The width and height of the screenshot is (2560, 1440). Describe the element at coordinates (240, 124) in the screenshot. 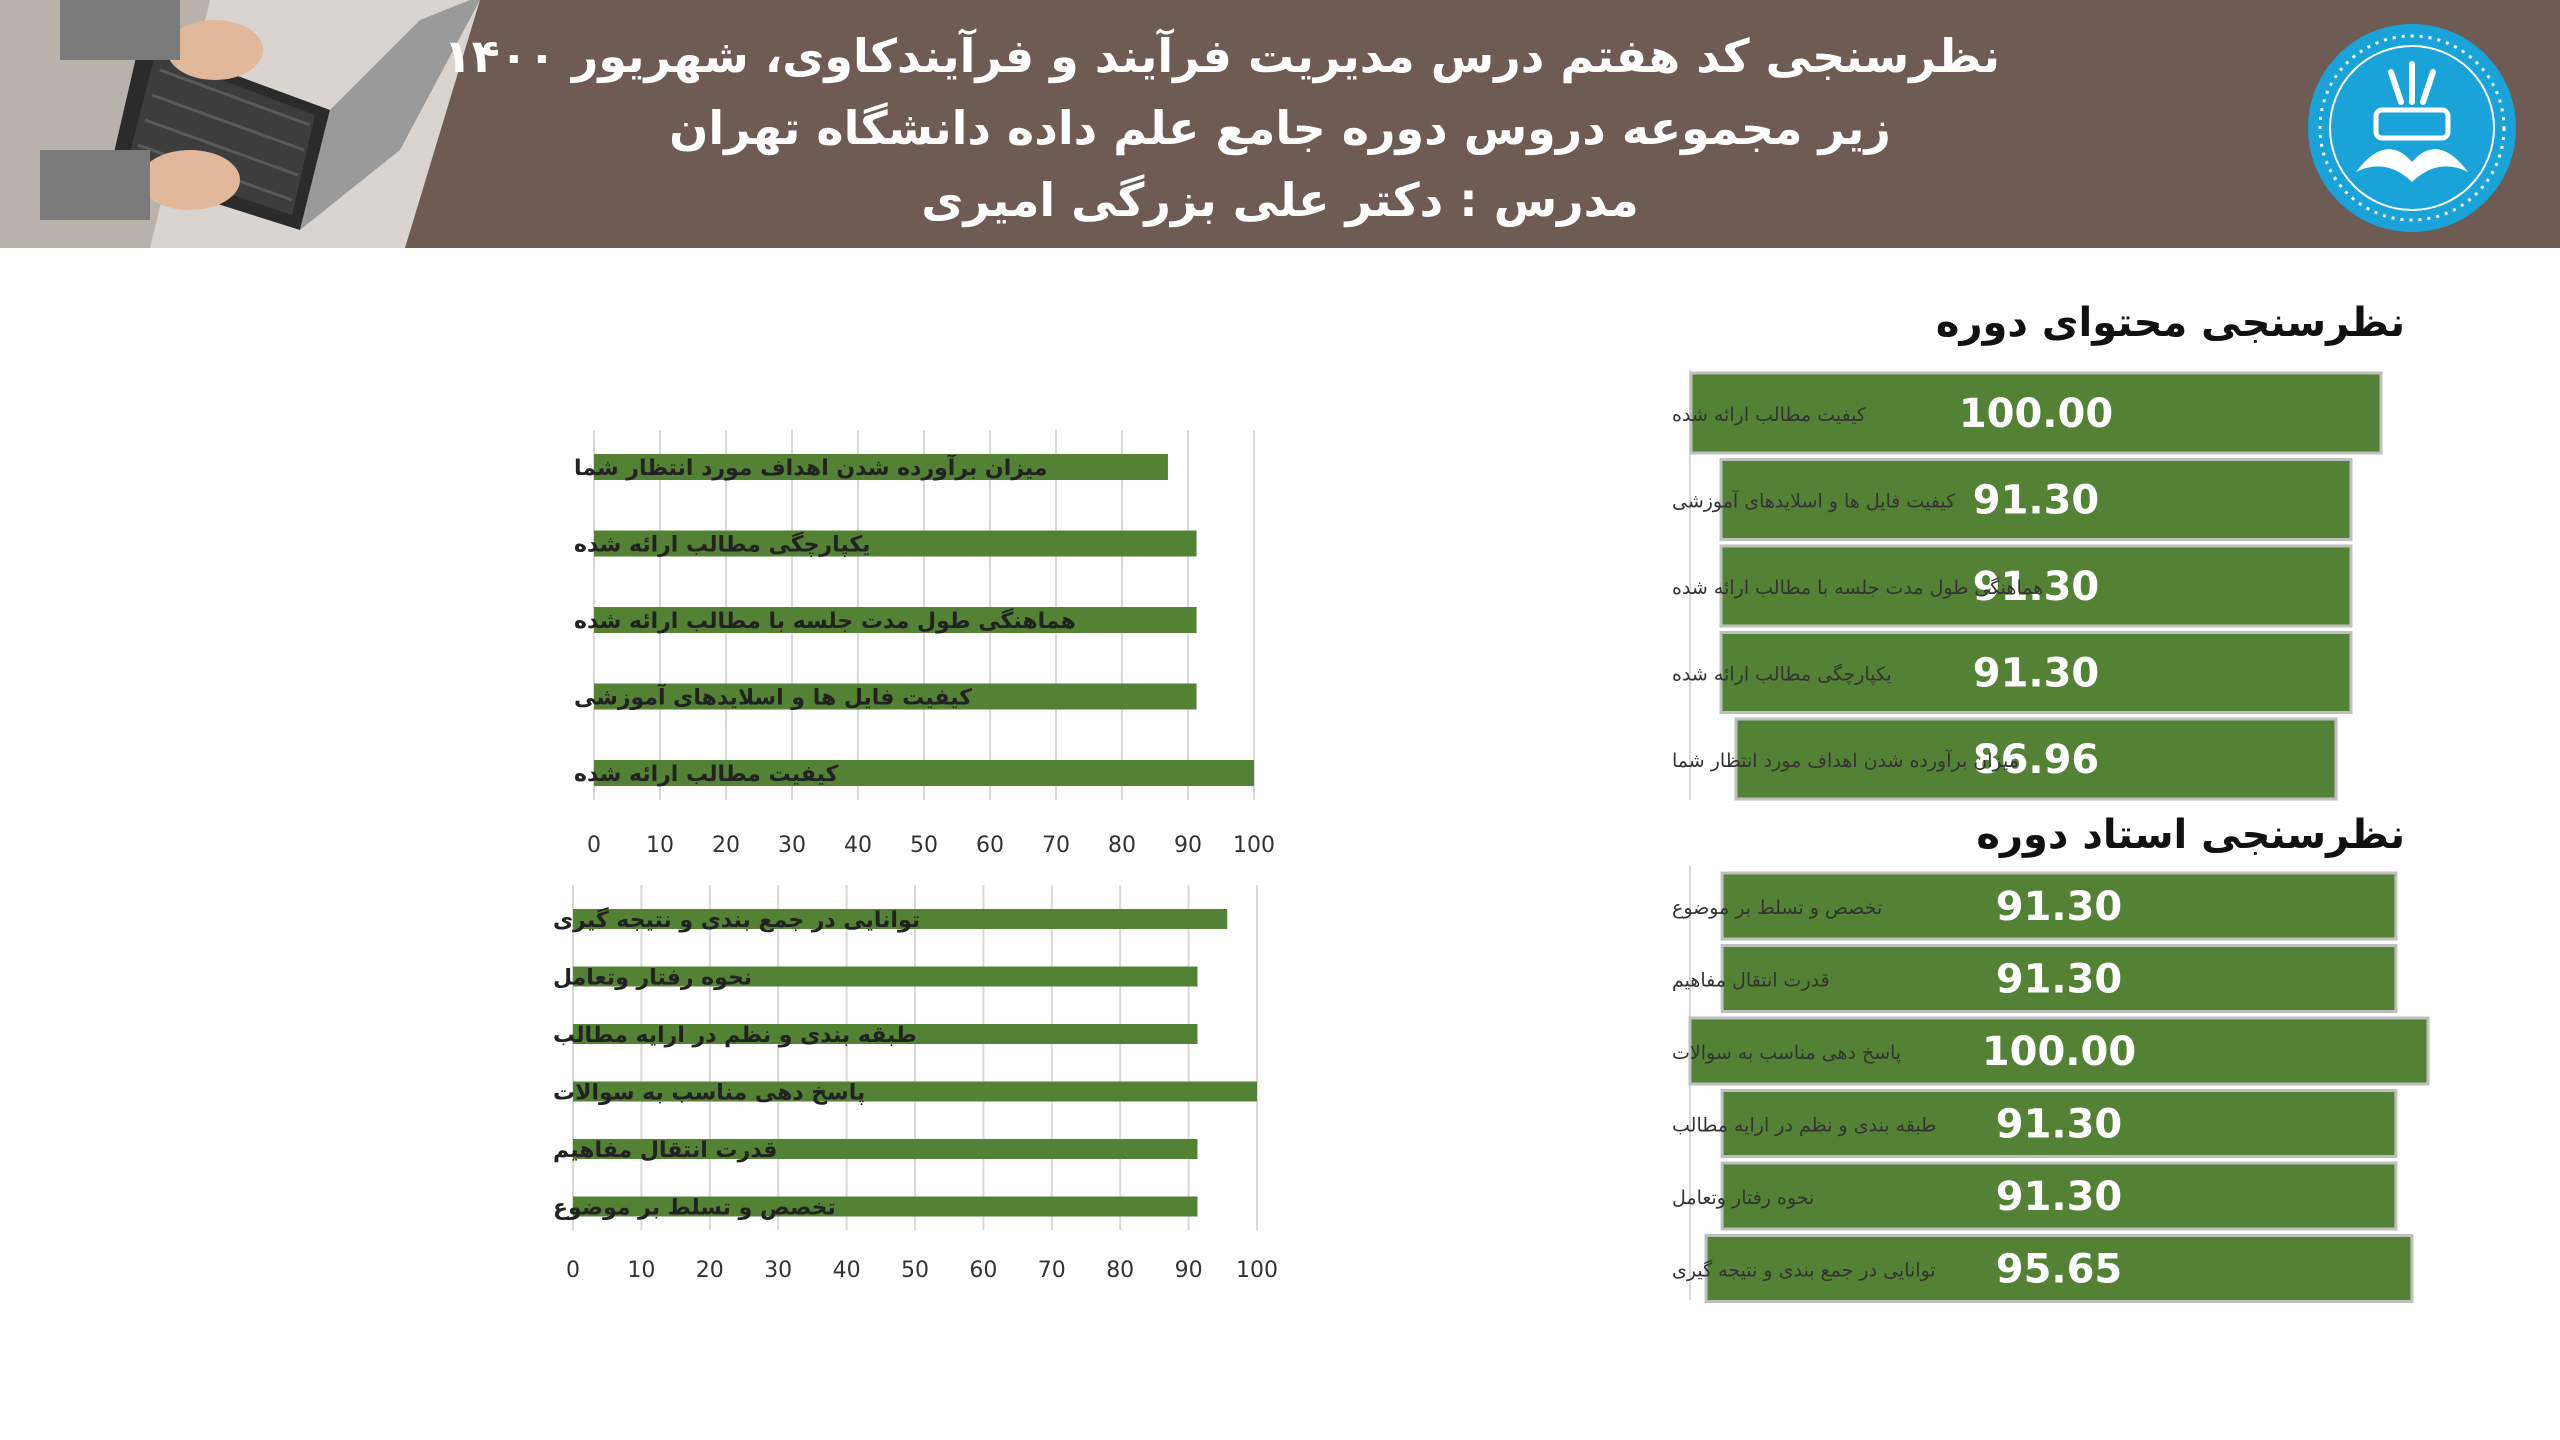

I see `laptop-typing-photo-icon` at that location.